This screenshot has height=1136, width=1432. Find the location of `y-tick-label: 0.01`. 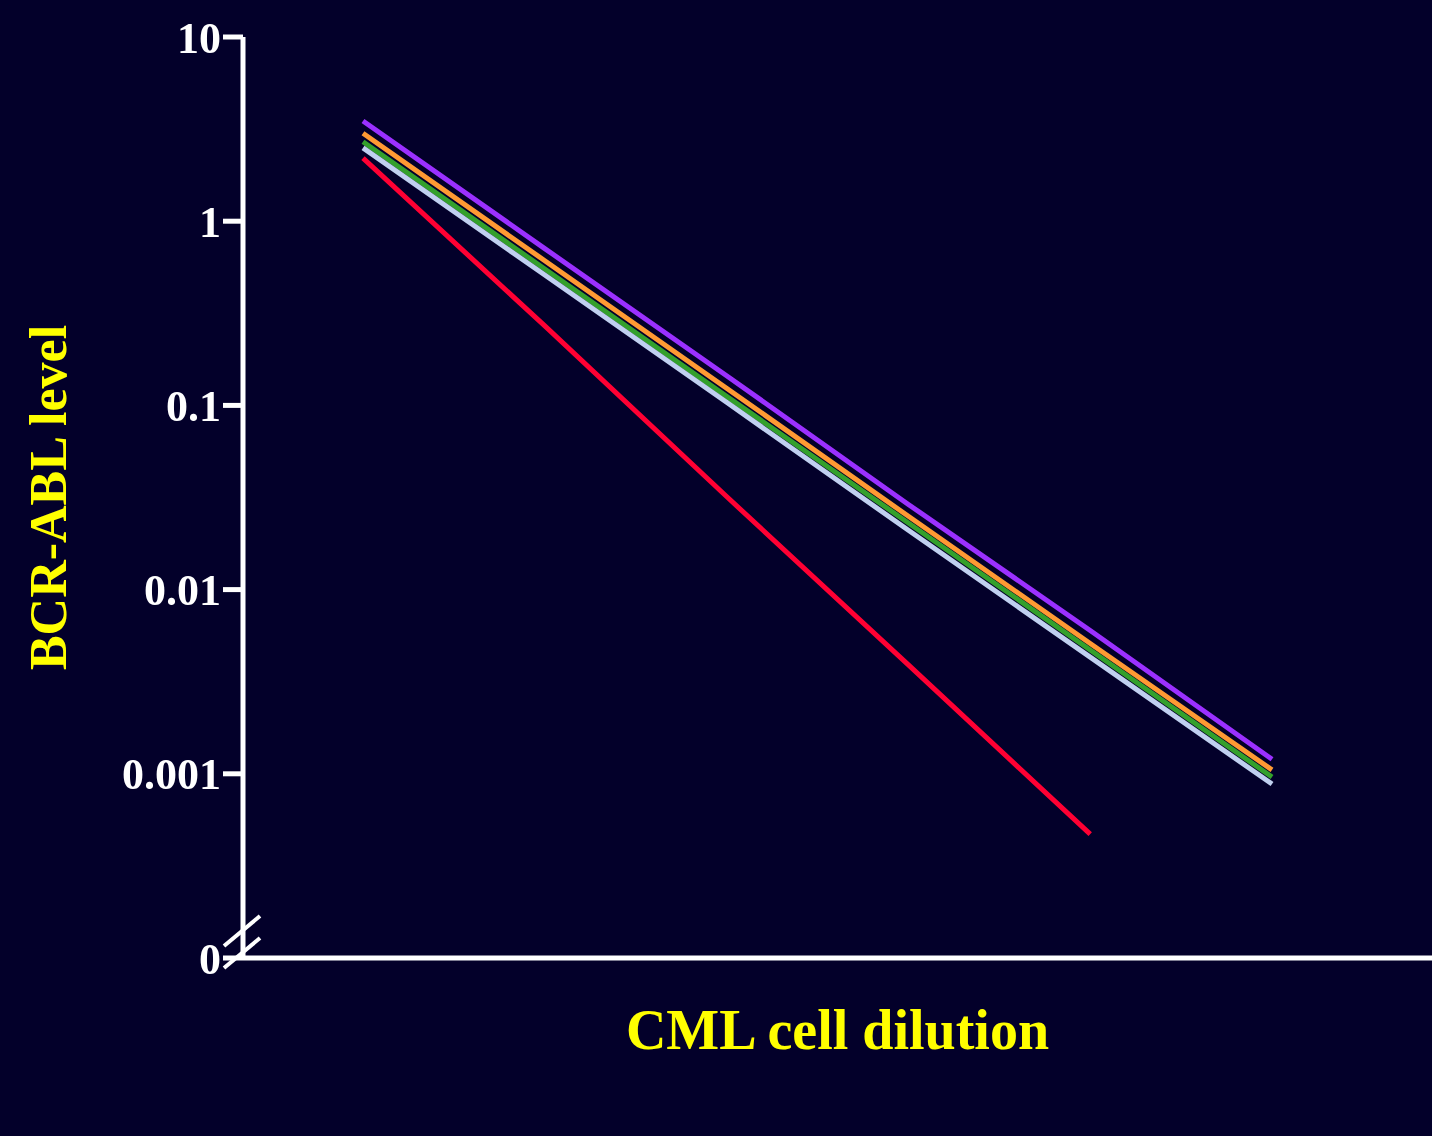

y-tick-label: 0.01 is located at coordinates (182, 591).